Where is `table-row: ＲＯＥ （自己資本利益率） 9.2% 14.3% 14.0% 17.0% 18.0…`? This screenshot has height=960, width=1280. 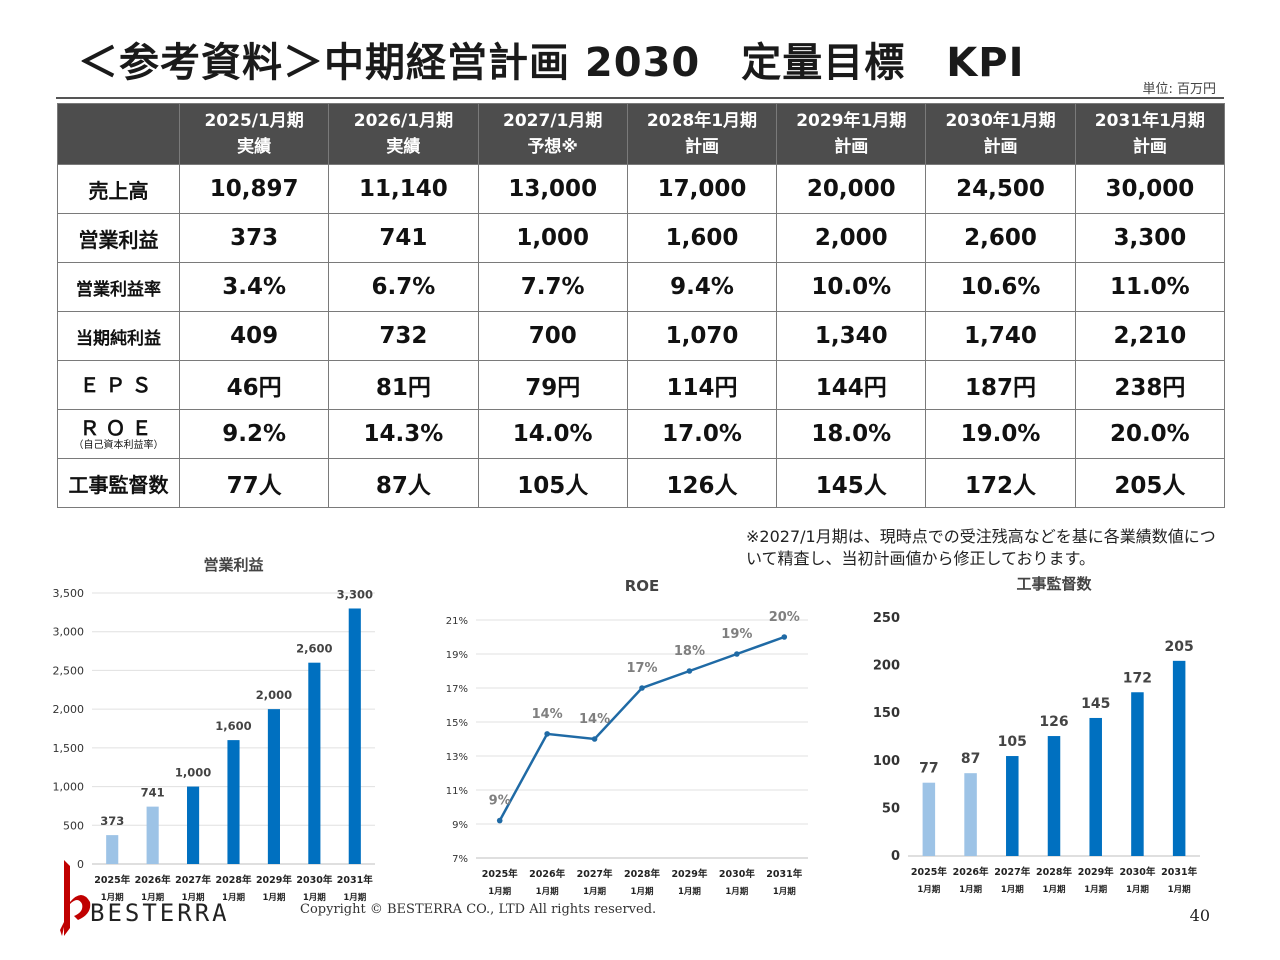
table-row: ＲＯＥ （自己資本利益率） 9.2% 14.3% 14.0% 17.0% 18.0… is located at coordinates (641, 434).